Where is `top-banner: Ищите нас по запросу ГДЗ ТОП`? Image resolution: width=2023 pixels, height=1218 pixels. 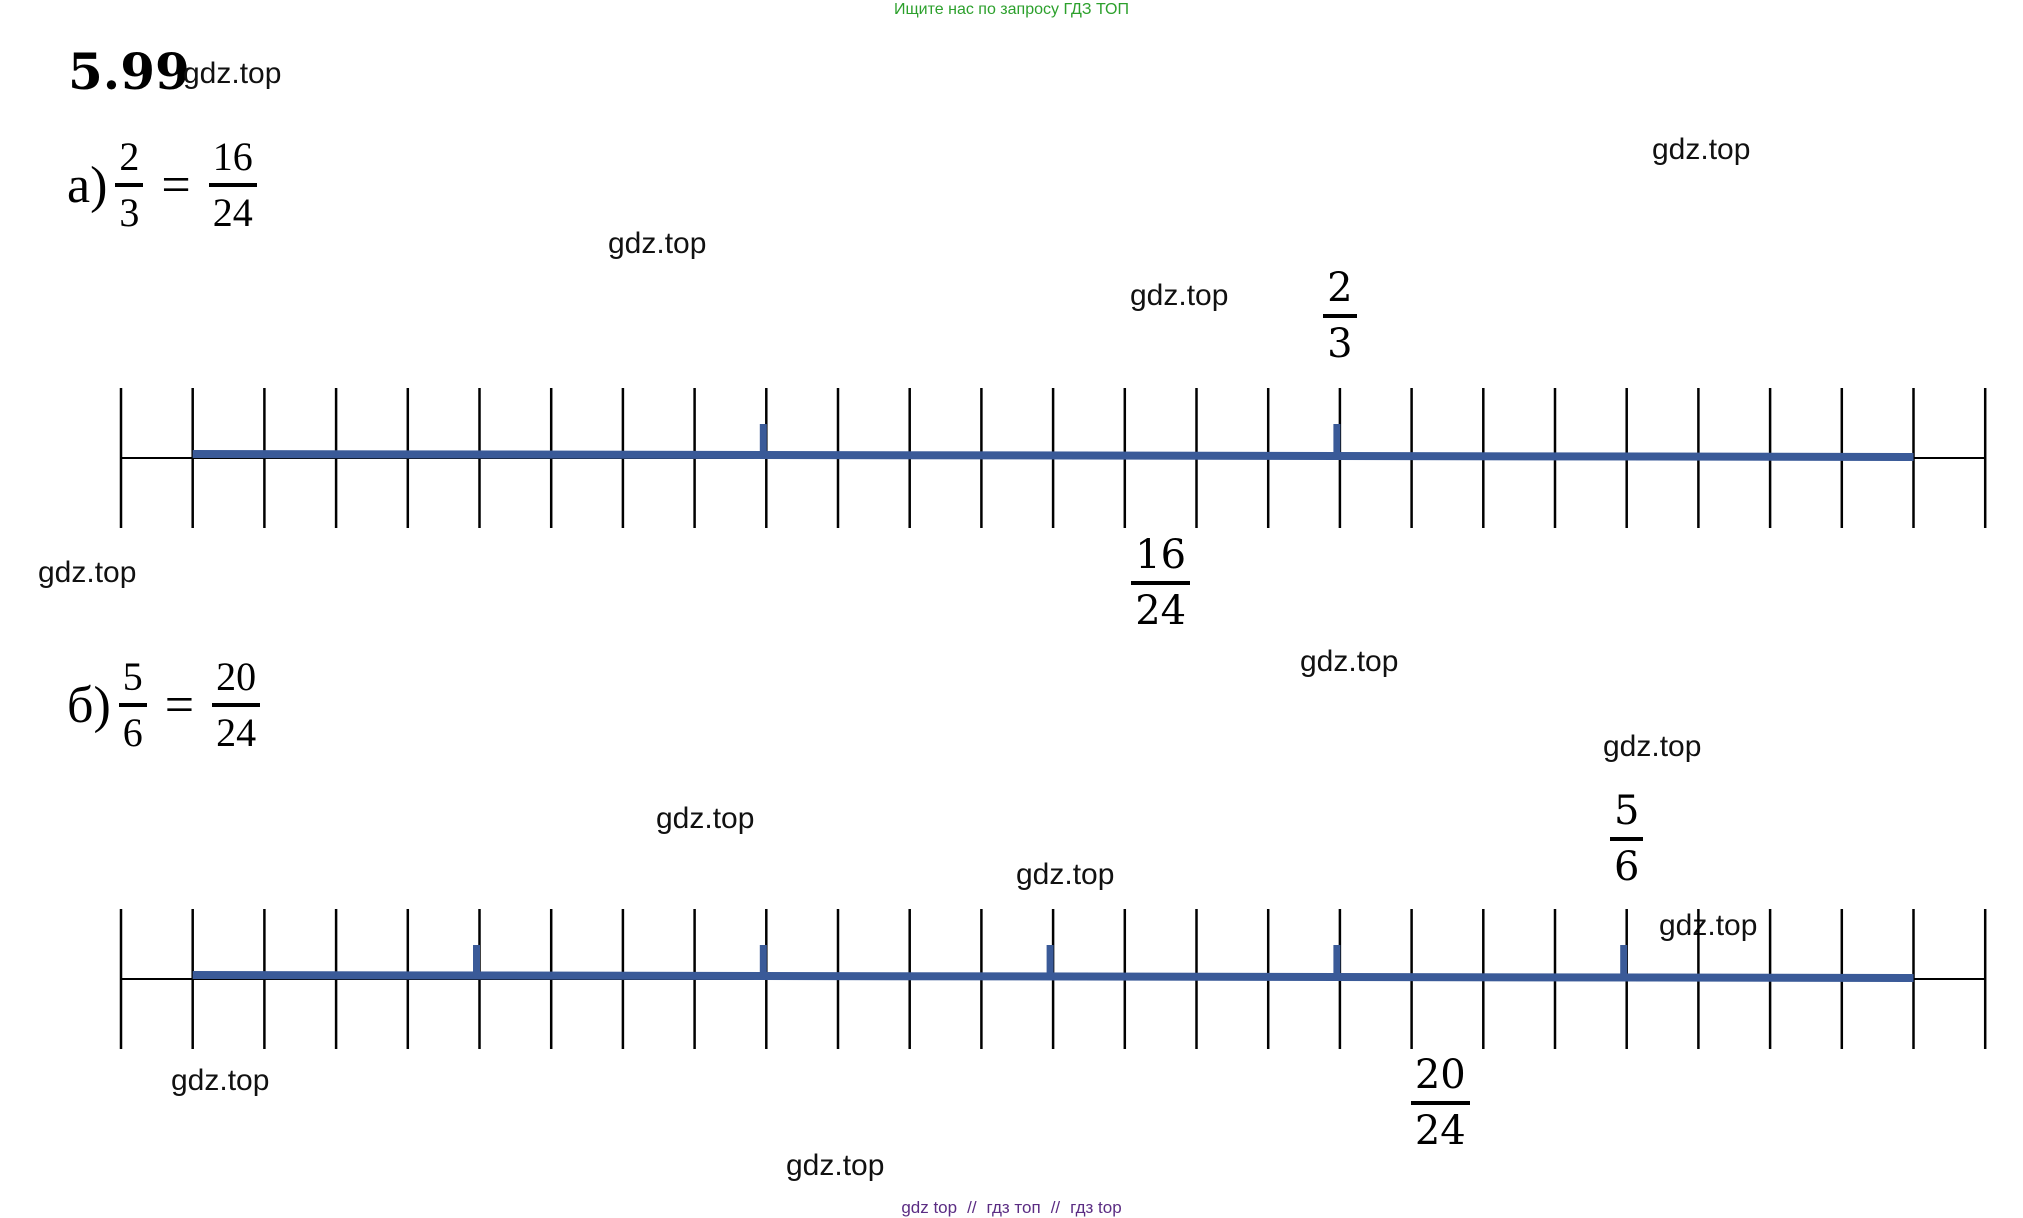 top-banner: Ищите нас по запросу ГДЗ ТОП is located at coordinates (1011, 9).